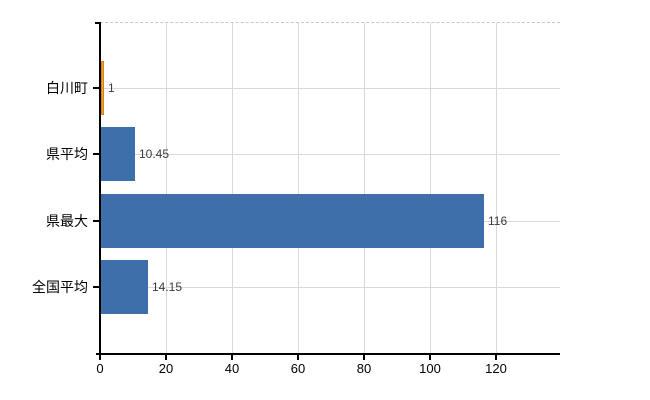 Image resolution: width=650 pixels, height=400 pixels. Describe the element at coordinates (97, 23) in the screenshot. I see `y-axis-top-tick` at that location.